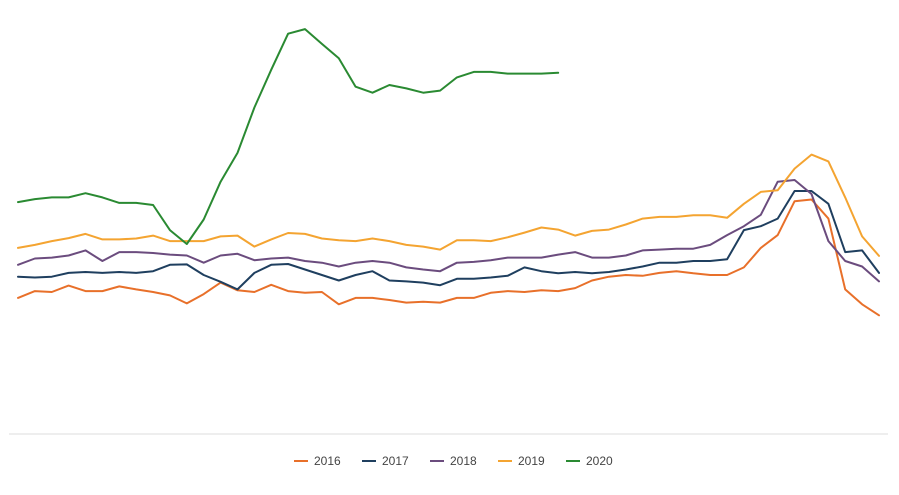 The width and height of the screenshot is (899, 495). I want to click on legend: 2016 2017 2018 2019 2020, so click(453, 461).